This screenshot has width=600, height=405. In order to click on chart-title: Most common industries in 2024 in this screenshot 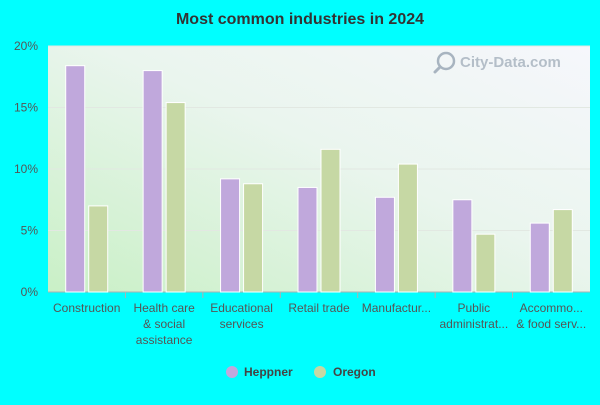, I will do `click(300, 19)`.